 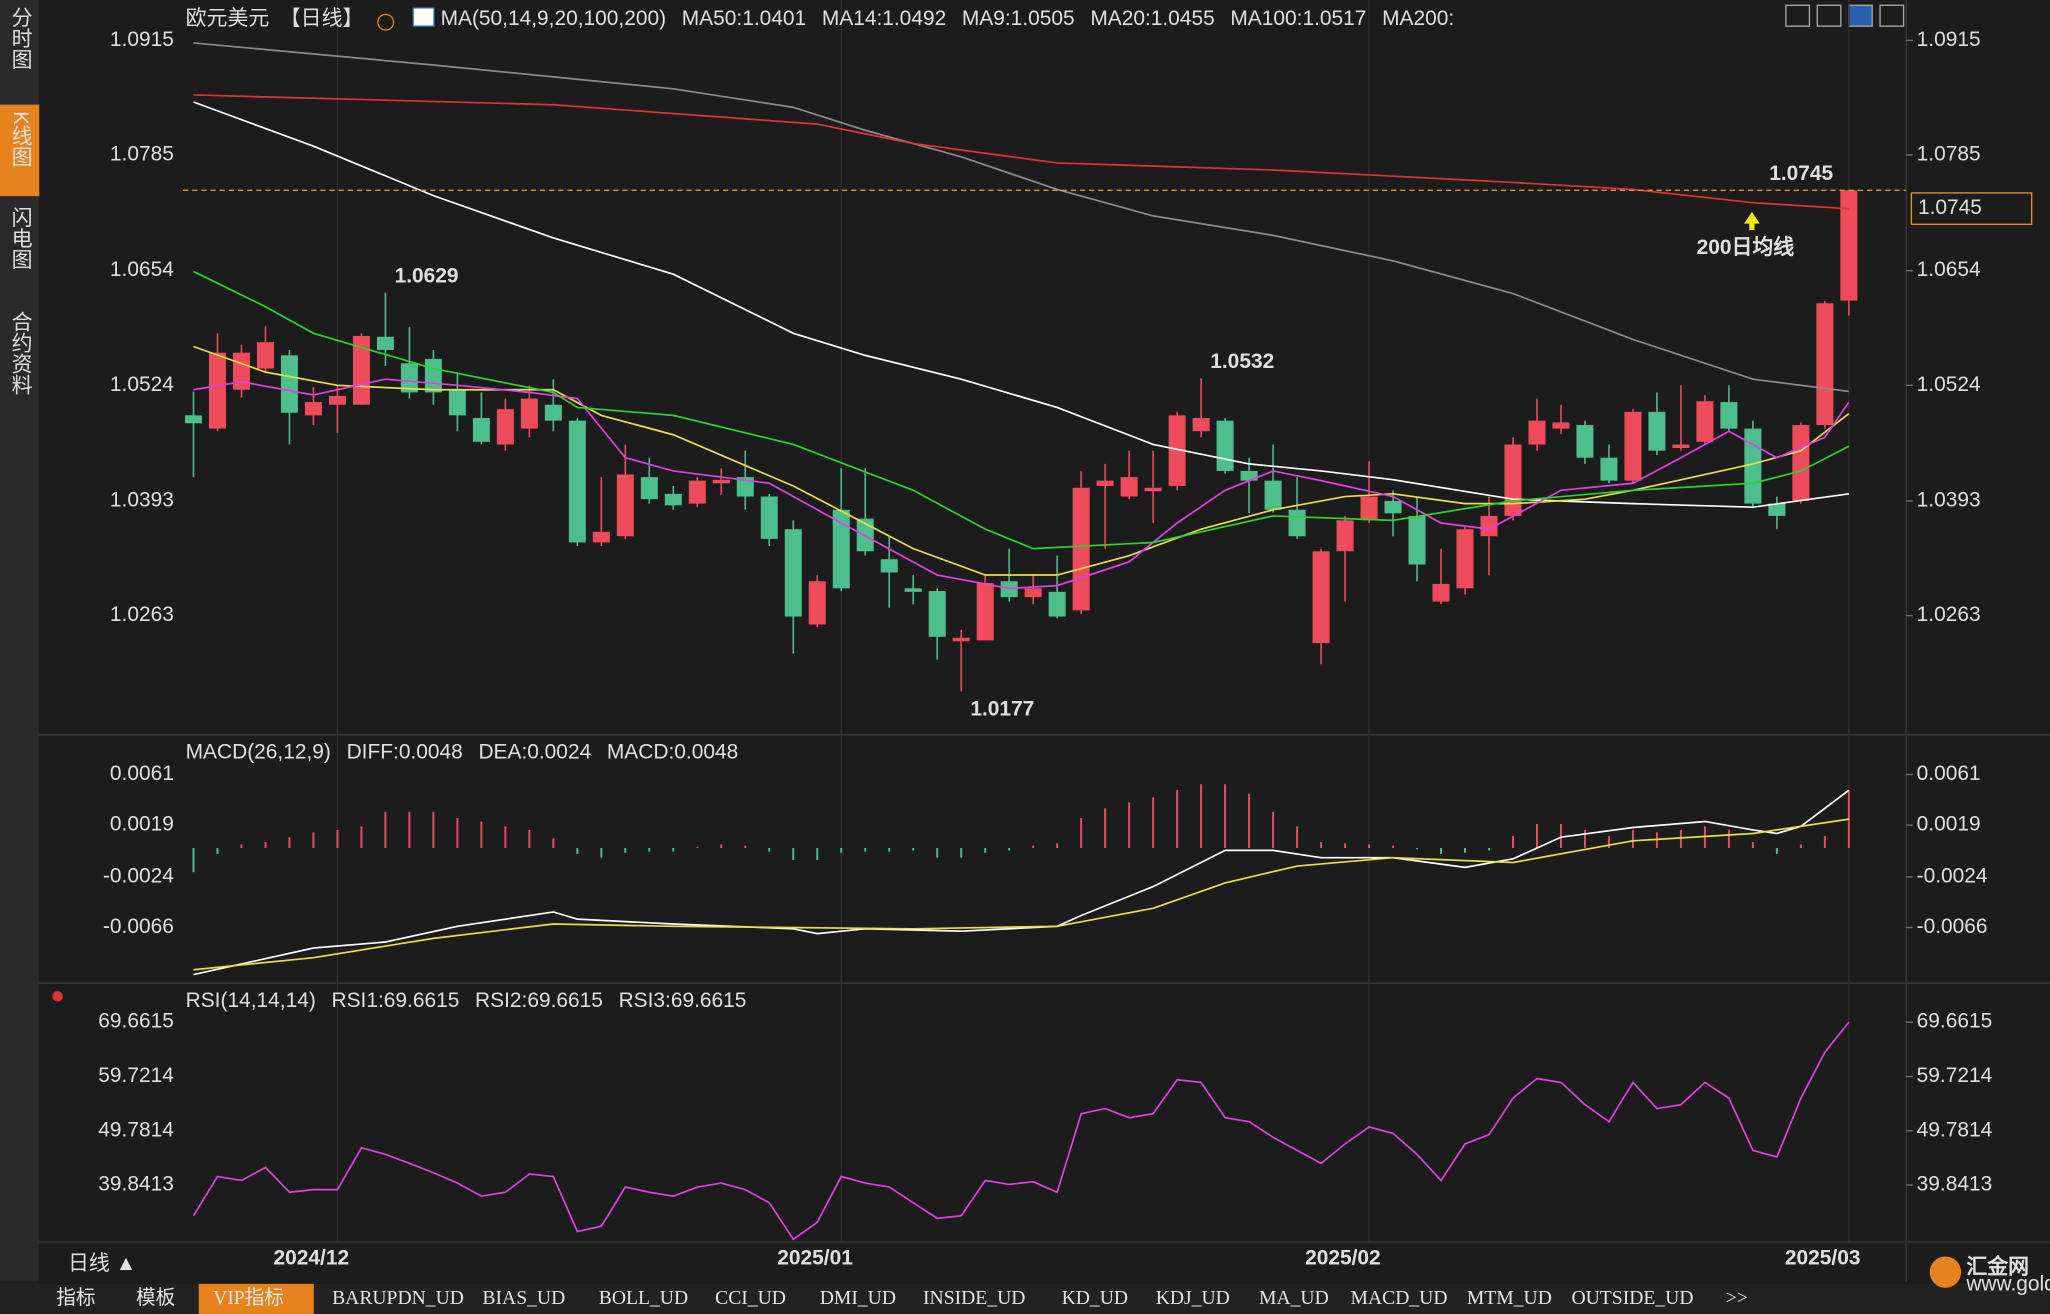 What do you see at coordinates (858, 1298) in the screenshot?
I see `bottom-tab: DMI_UD` at bounding box center [858, 1298].